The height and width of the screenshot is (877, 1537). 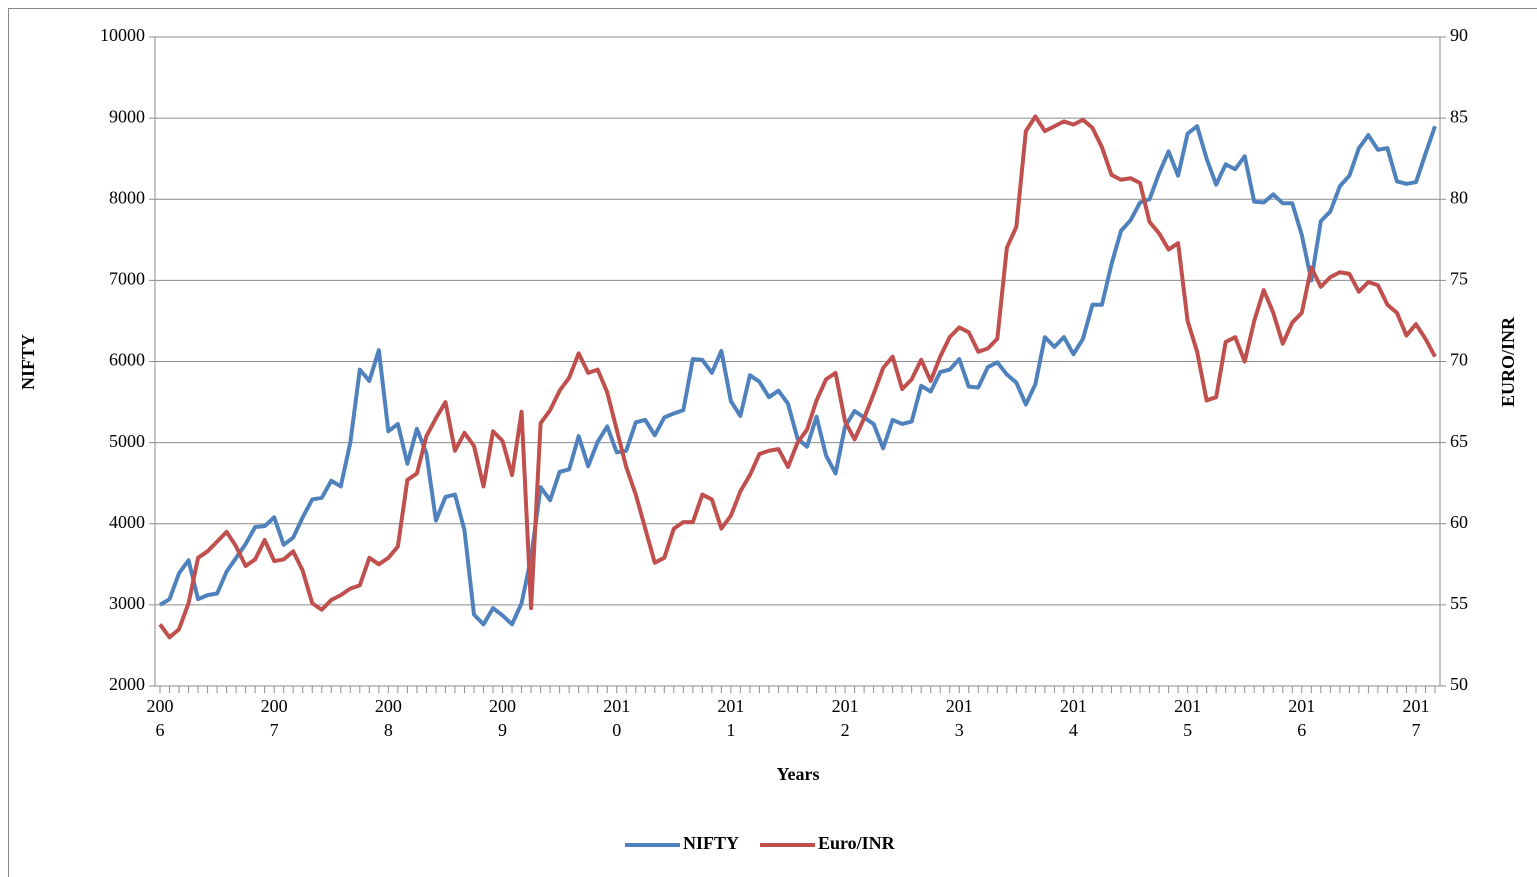 What do you see at coordinates (127, 684) in the screenshot?
I see `y-tick-label: 2000` at bounding box center [127, 684].